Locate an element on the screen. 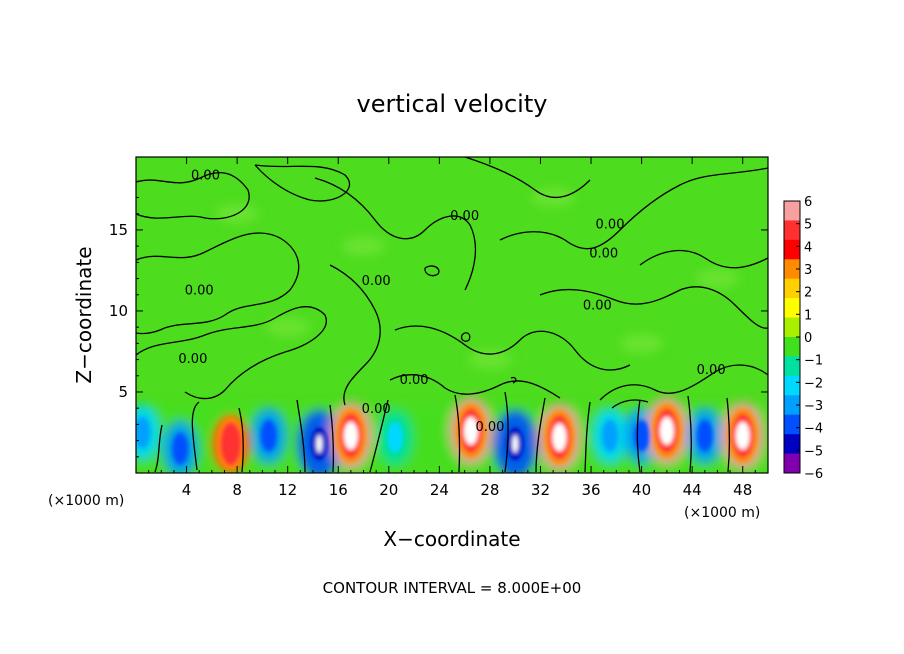  x-axis-label: X−coordinate is located at coordinates (451, 539).